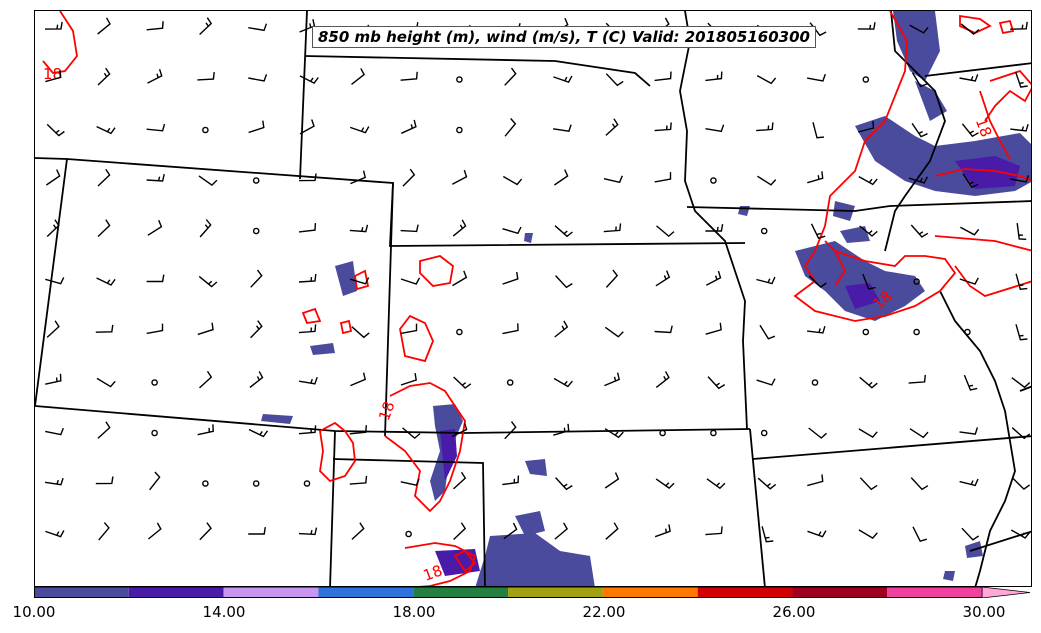 The height and width of the screenshot is (633, 1041). What do you see at coordinates (532, 592) in the screenshot?
I see `colorbar` at bounding box center [532, 592].